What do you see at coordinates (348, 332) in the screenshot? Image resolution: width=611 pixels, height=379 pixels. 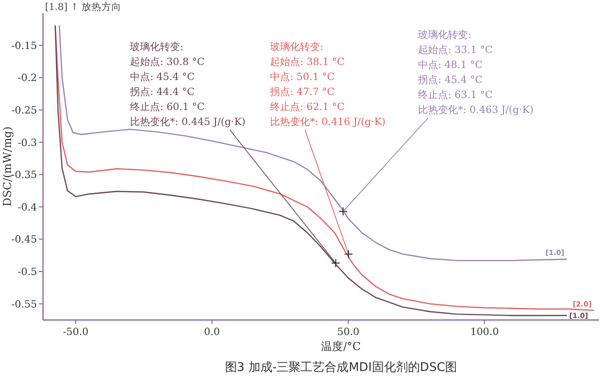 I see `x-tick-label: 50.0` at bounding box center [348, 332].